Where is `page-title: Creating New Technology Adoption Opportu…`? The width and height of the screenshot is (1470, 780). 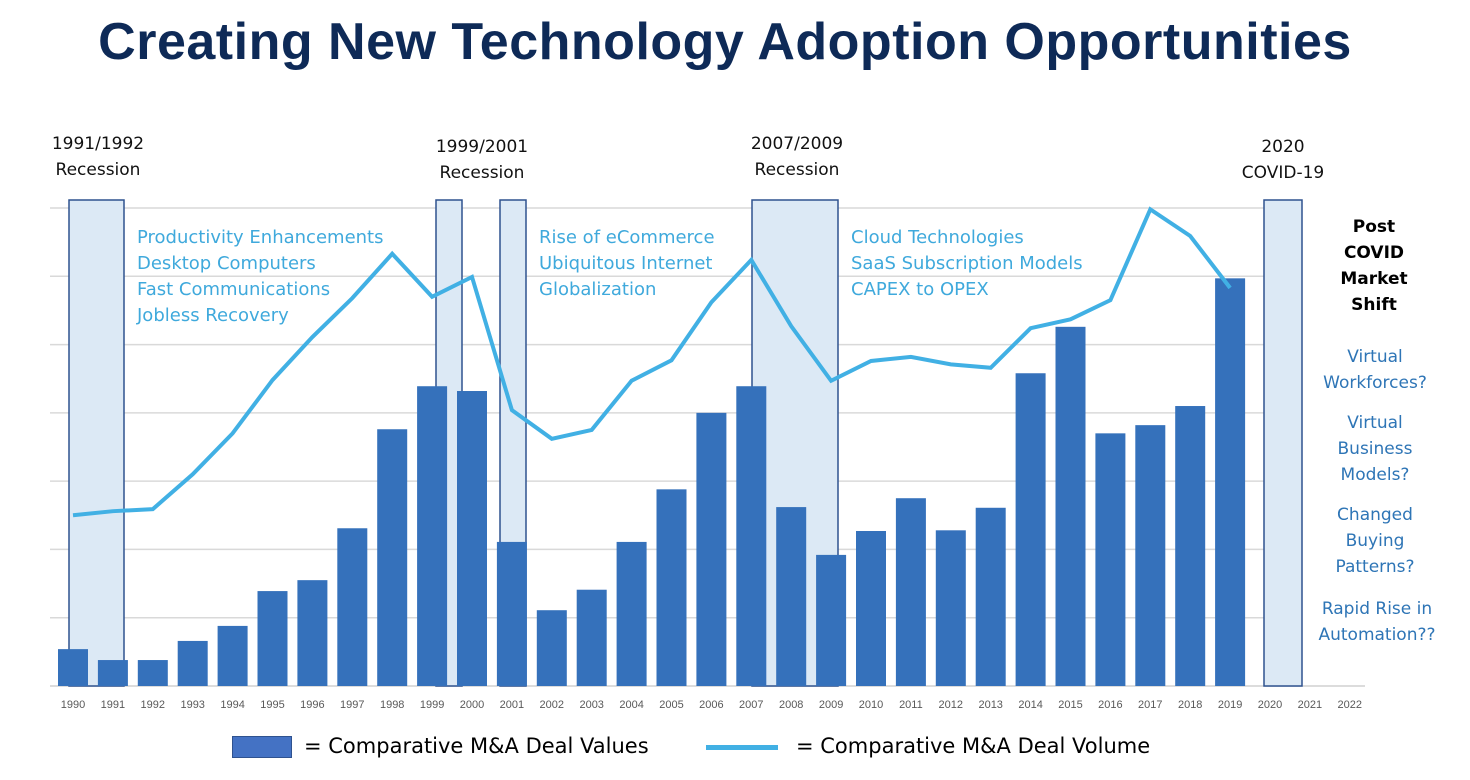
page-title: Creating New Technology Adoption Opportu… is located at coordinates (725, 42).